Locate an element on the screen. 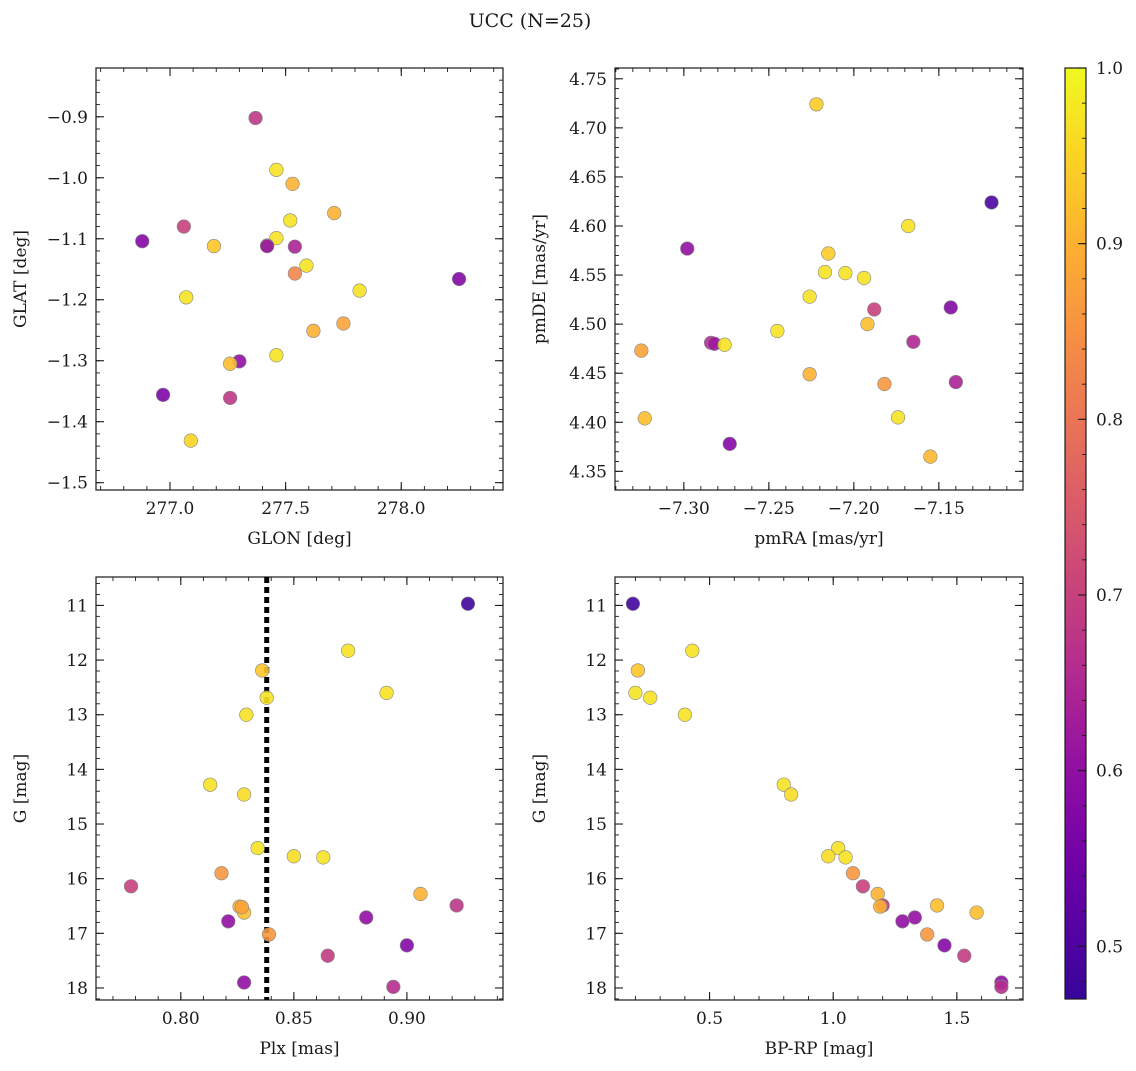 This screenshot has height=1071, width=1136. colorbar-tick-label: 0.7 is located at coordinates (1109, 596).